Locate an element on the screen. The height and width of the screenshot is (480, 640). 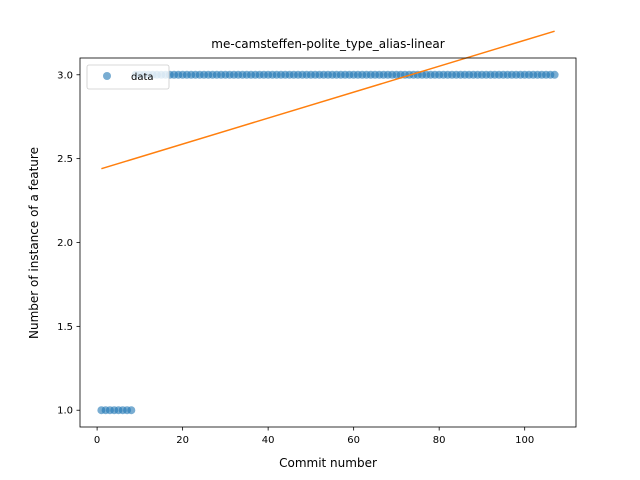
x-tick-label: 60 is located at coordinates (353, 440).